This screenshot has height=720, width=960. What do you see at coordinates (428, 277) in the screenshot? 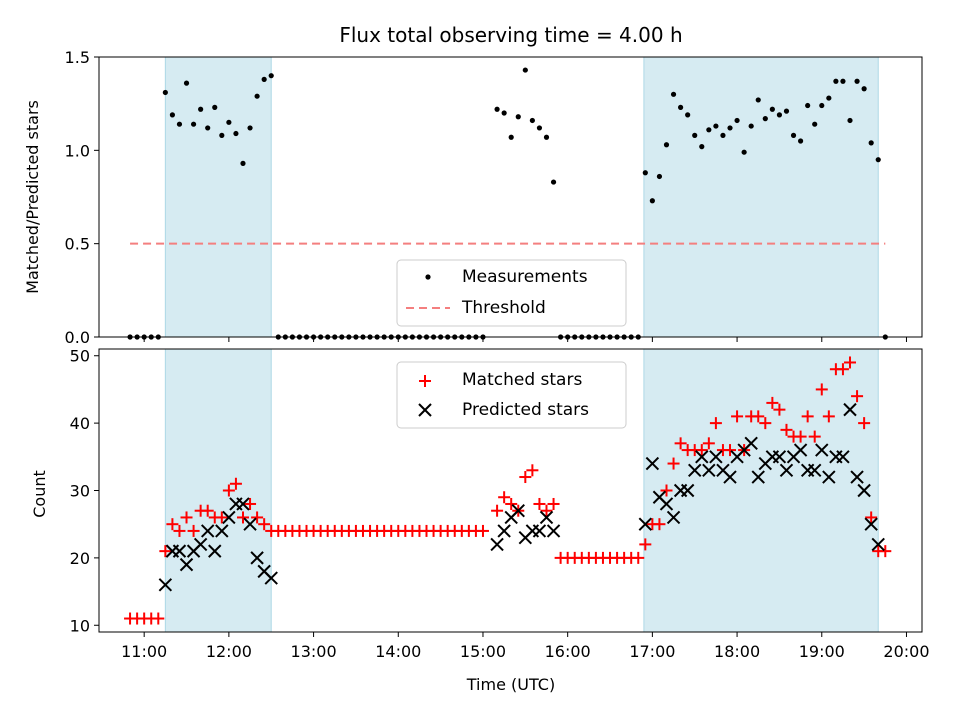
I see `legend-measurements-marker` at bounding box center [428, 277].